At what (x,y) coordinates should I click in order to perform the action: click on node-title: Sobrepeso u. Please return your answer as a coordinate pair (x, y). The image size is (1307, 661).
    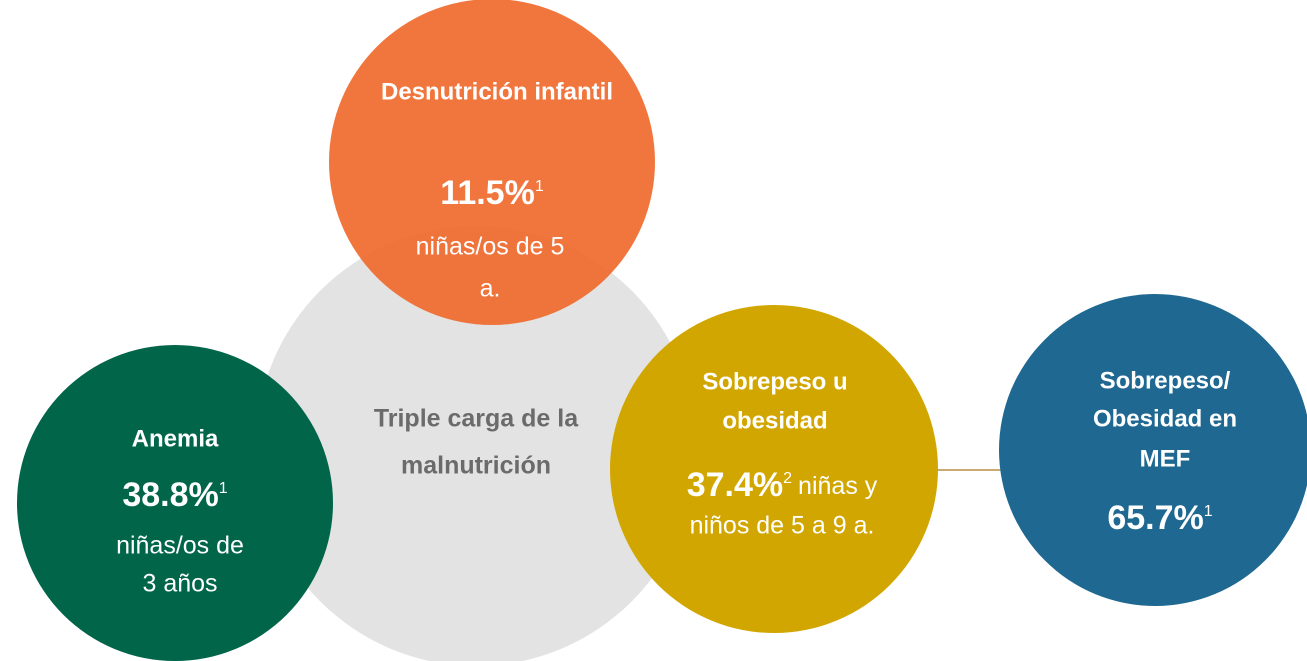
    Looking at the image, I should click on (774, 381).